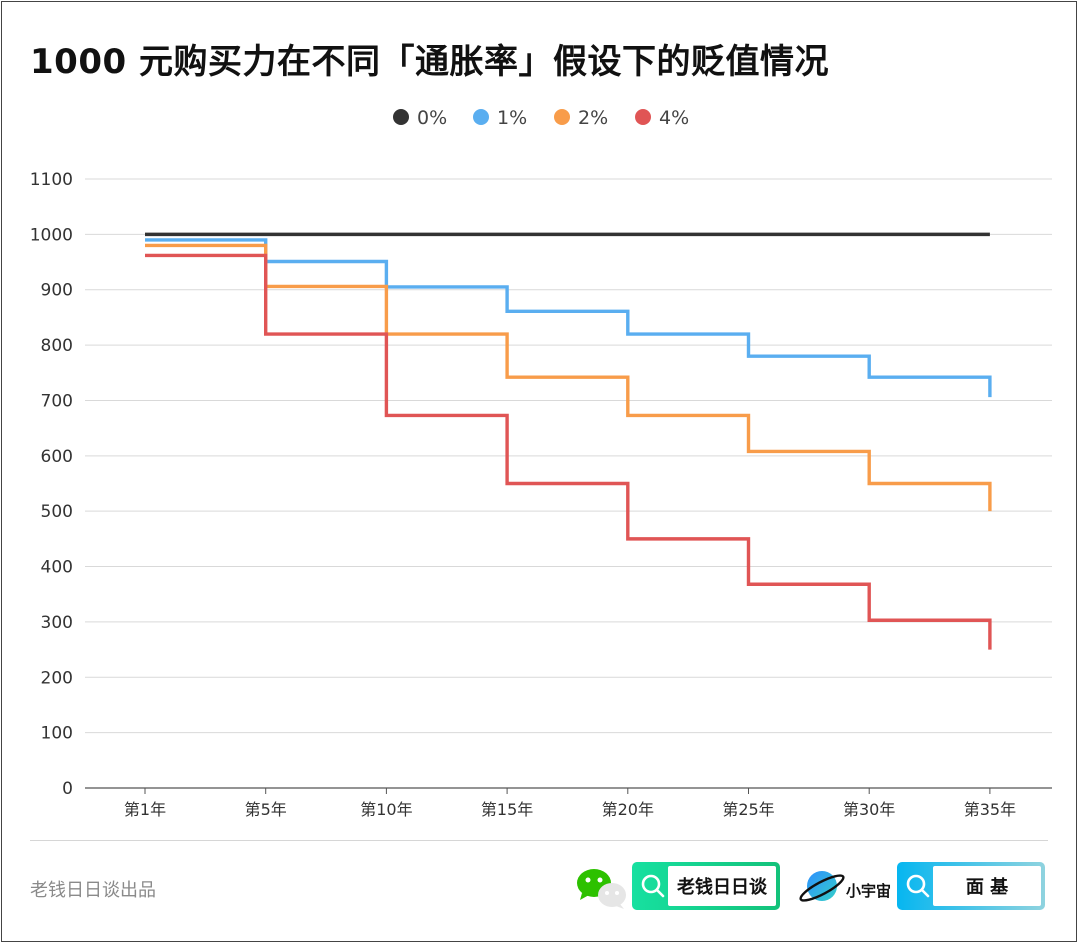 The height and width of the screenshot is (945, 1080). Describe the element at coordinates (57, 346) in the screenshot. I see `y-tick-label: 800` at that location.